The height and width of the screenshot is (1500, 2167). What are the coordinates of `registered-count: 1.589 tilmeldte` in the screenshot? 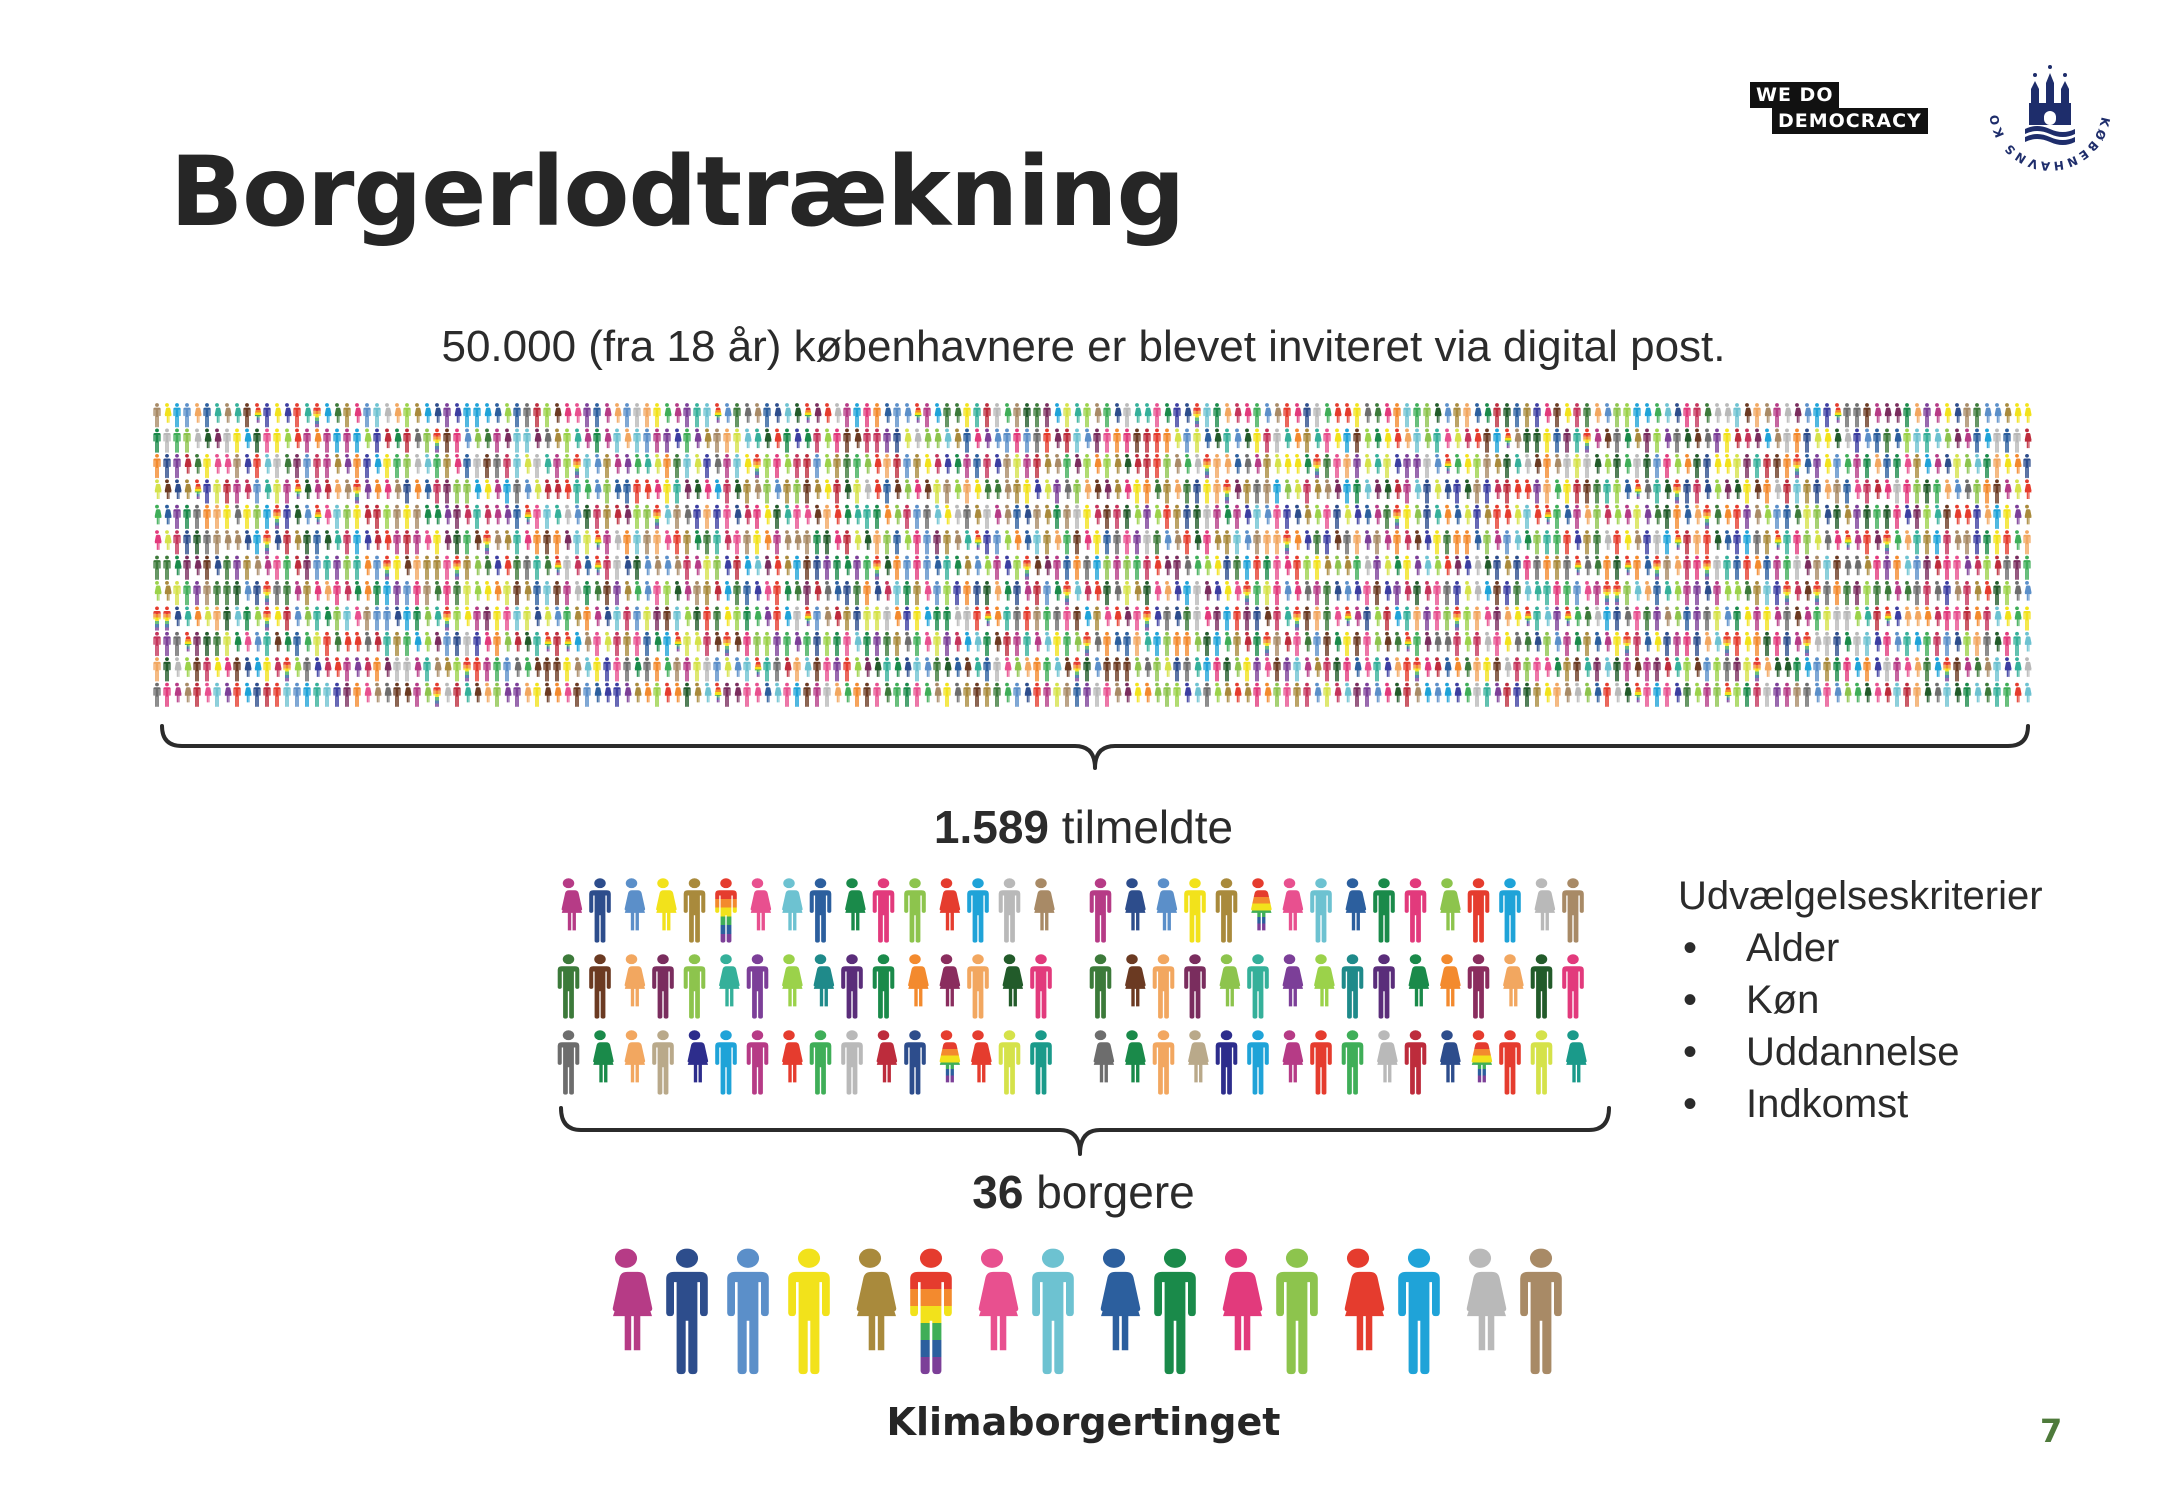 It's located at (1083, 827).